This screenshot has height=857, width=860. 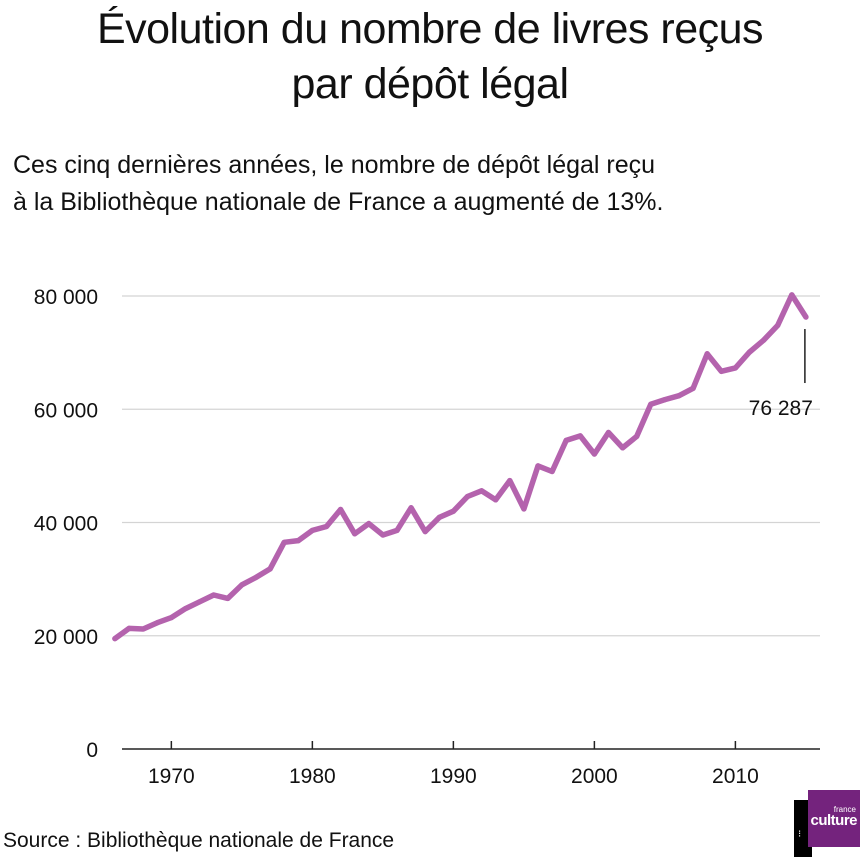 I want to click on x-tick-label-2000: 2000, so click(x=594, y=776).